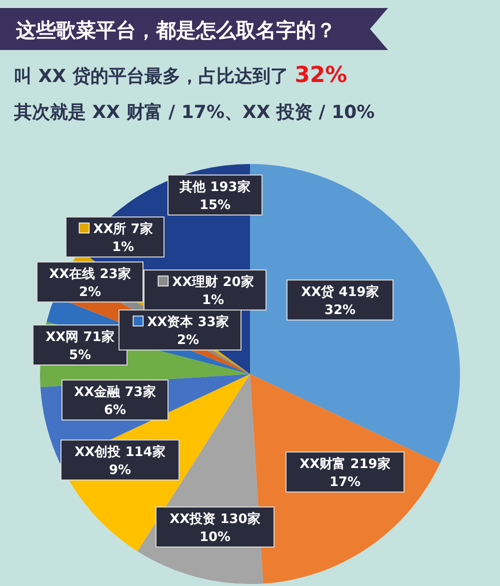  What do you see at coordinates (213, 282) in the screenshot?
I see `legend-label: XX理财 20家` at bounding box center [213, 282].